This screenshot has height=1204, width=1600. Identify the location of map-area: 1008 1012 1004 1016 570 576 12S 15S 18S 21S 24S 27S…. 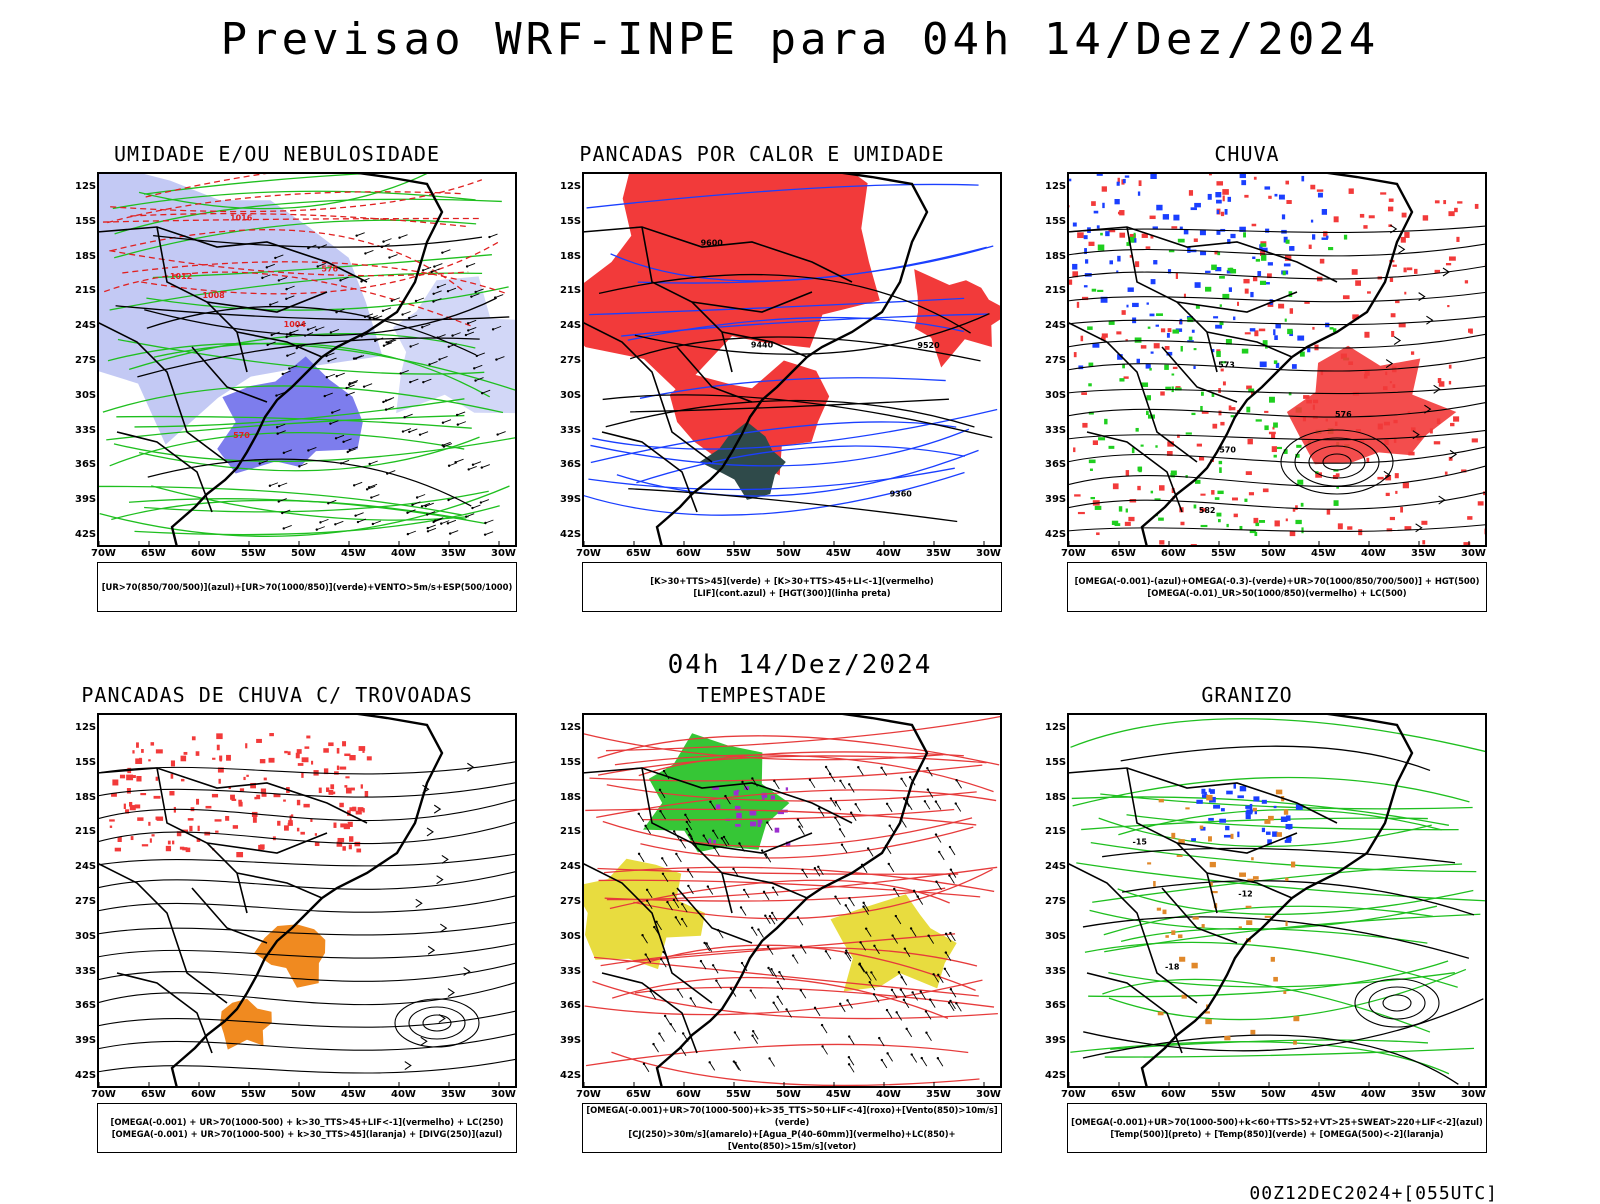
(296, 365).